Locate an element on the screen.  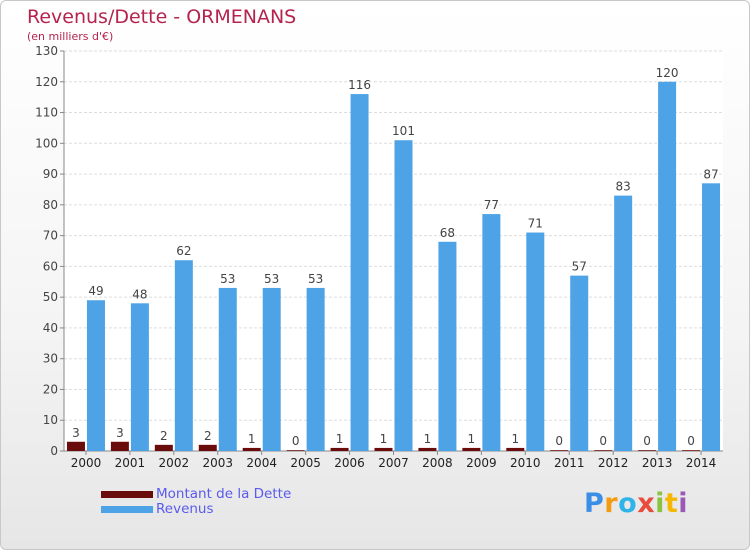
y-tick-label: 50 is located at coordinates (50, 297).